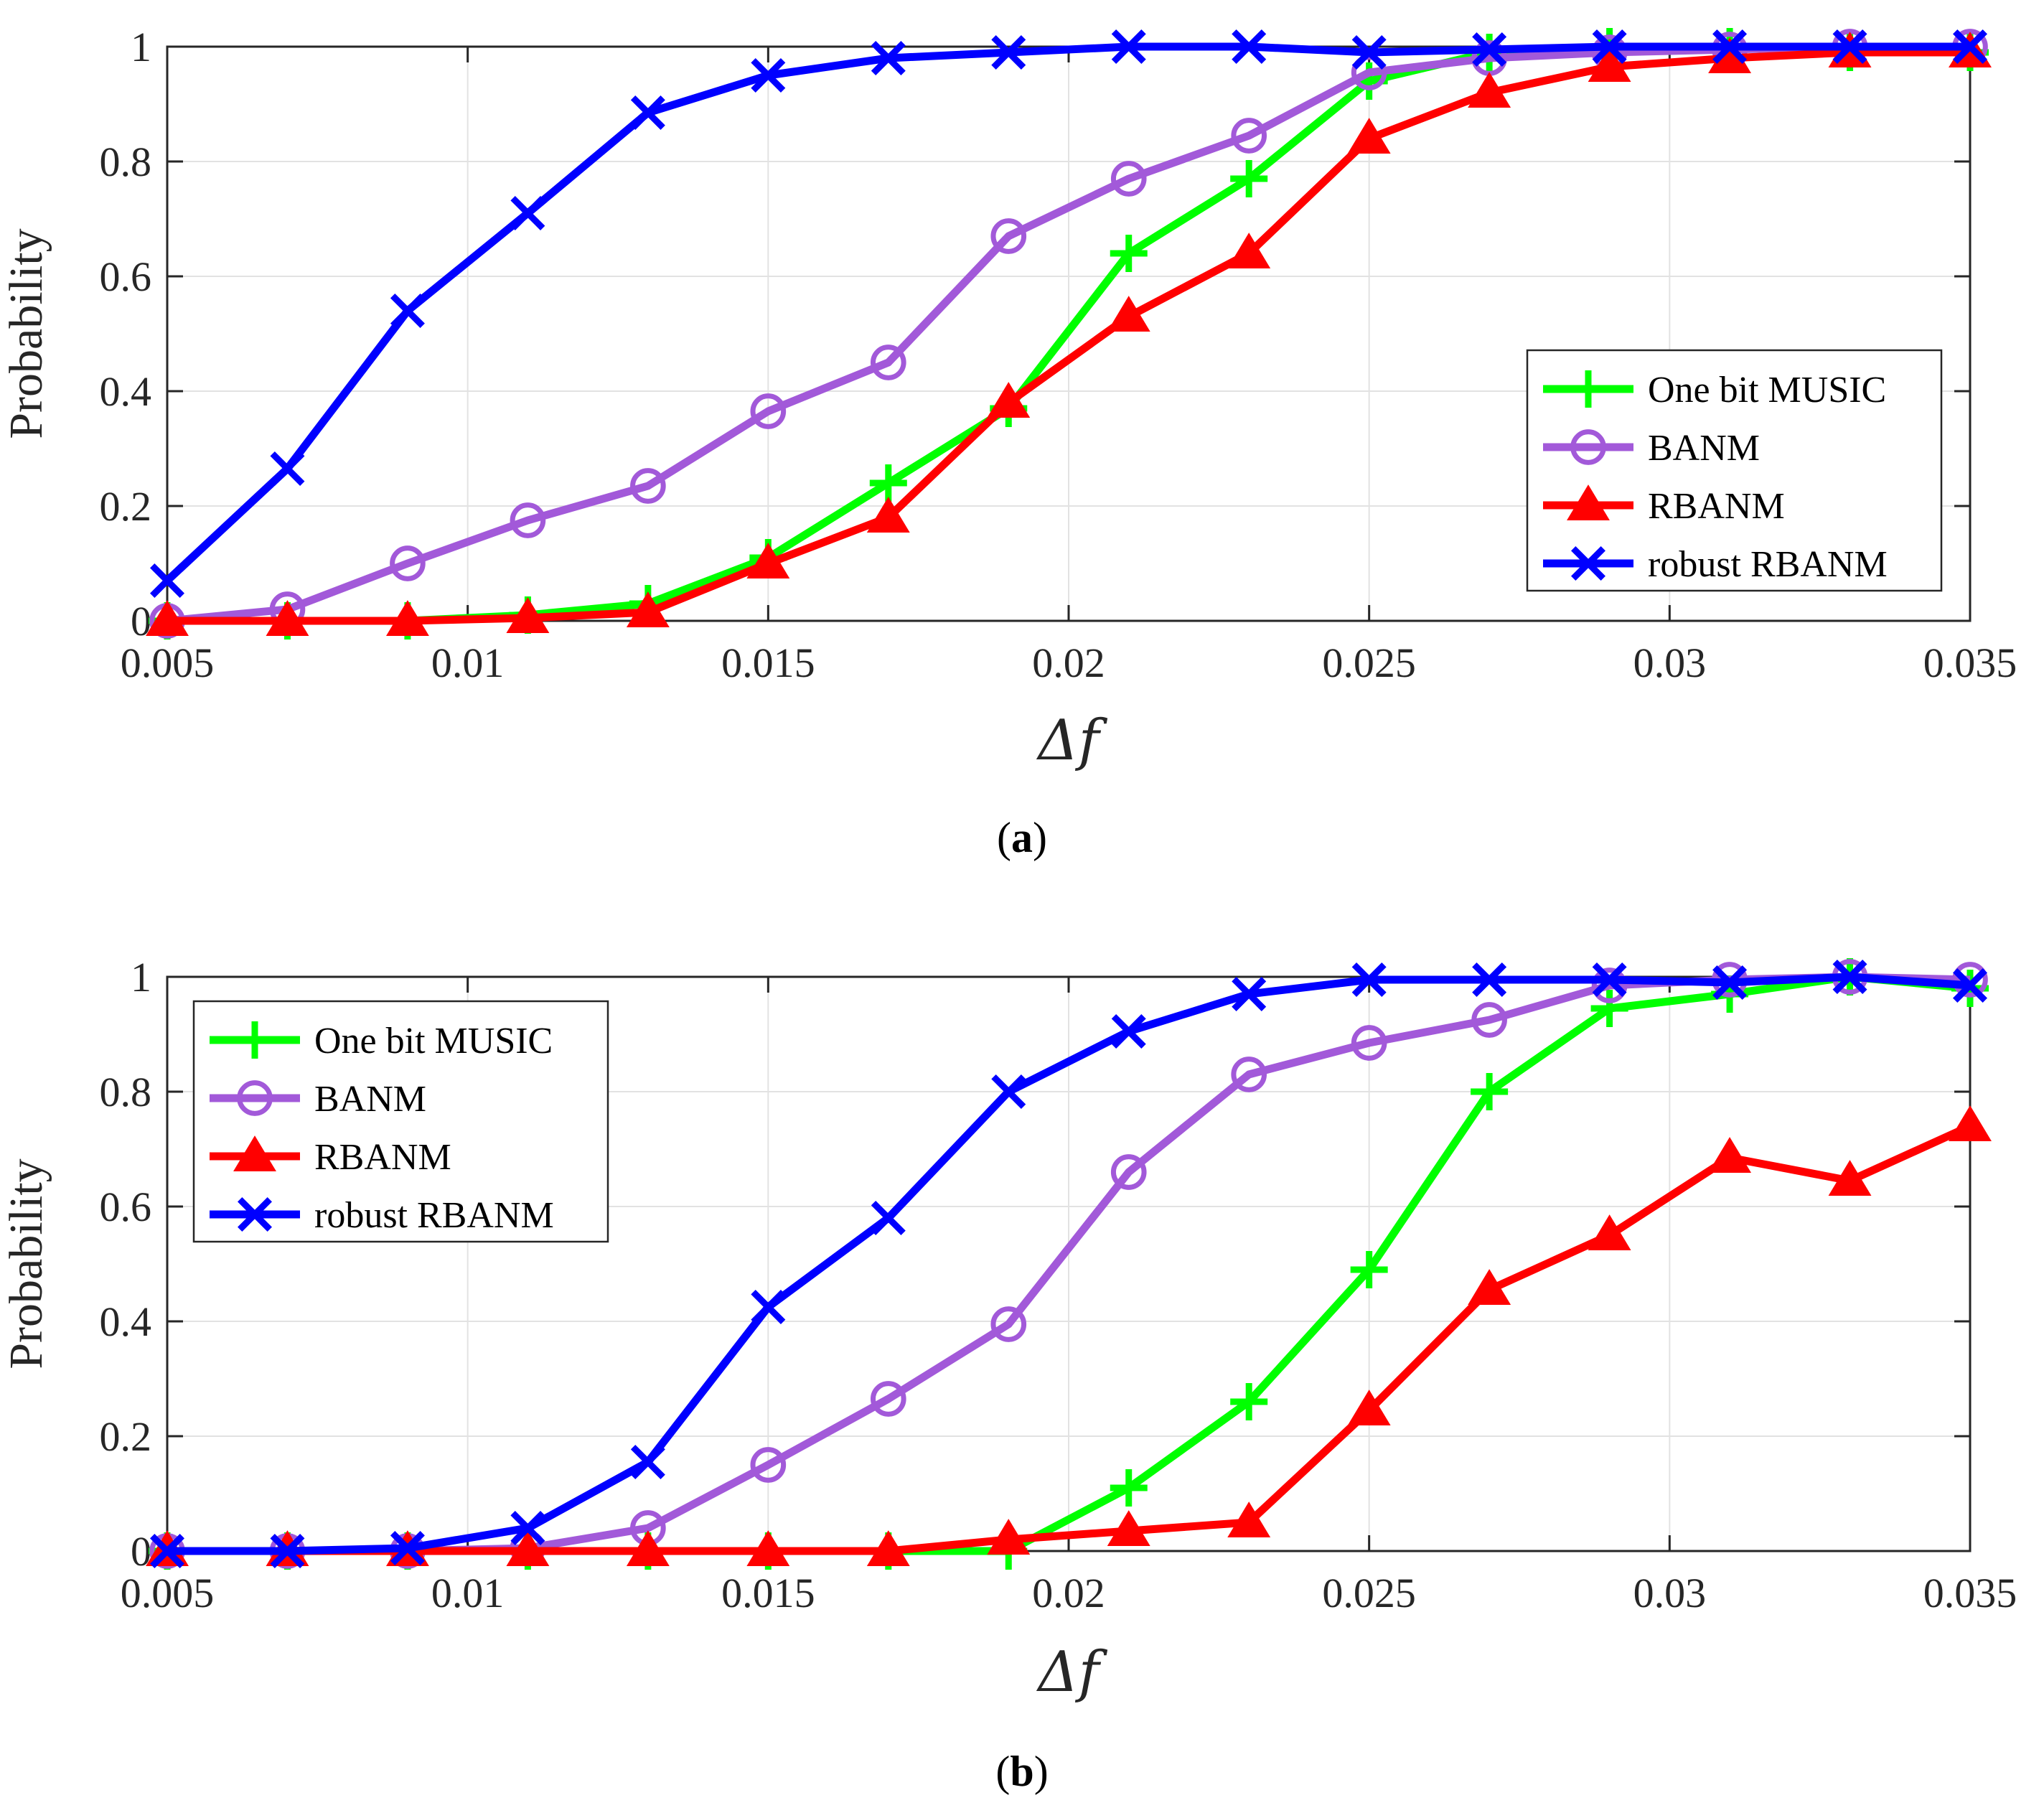 This screenshot has width=2044, height=1813. Describe the element at coordinates (126, 1207) in the screenshot. I see `y-tick-label: 0.6` at that location.